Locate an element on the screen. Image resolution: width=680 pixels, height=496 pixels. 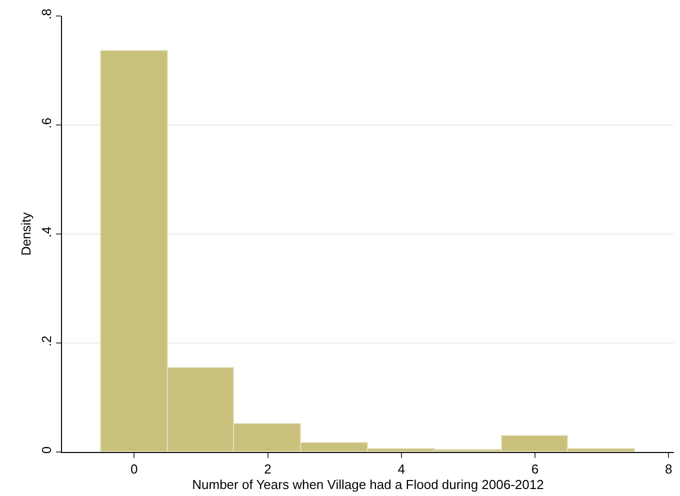
x-axis-title: Number of Years when Village had a Flood during 2006-2012 is located at coordinates (368, 484).